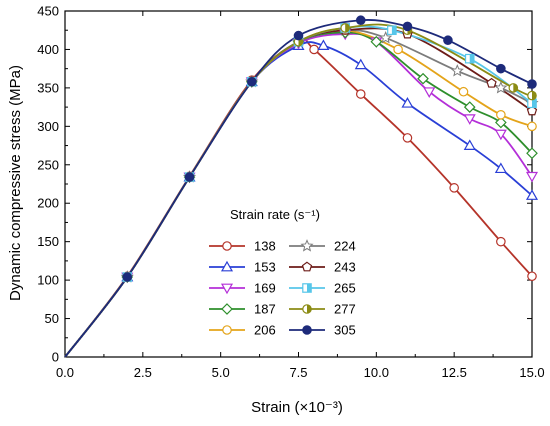 The width and height of the screenshot is (550, 426). I want to click on y-tick-label: 300, so click(48, 126).